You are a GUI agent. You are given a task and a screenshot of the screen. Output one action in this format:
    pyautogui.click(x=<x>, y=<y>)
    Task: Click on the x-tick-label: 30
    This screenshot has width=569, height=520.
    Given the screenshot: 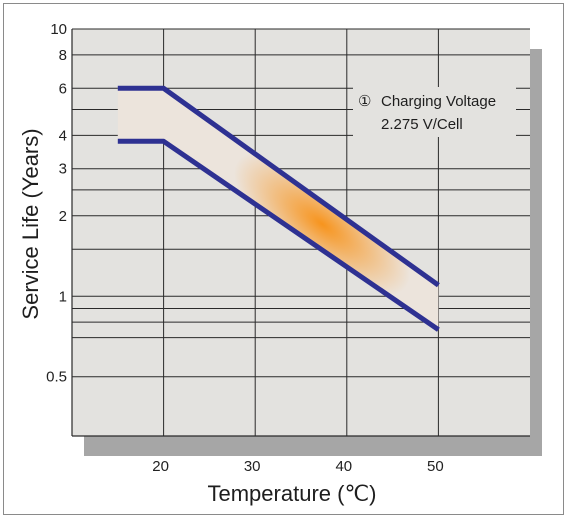 What is the action you would take?
    pyautogui.click(x=252, y=466)
    